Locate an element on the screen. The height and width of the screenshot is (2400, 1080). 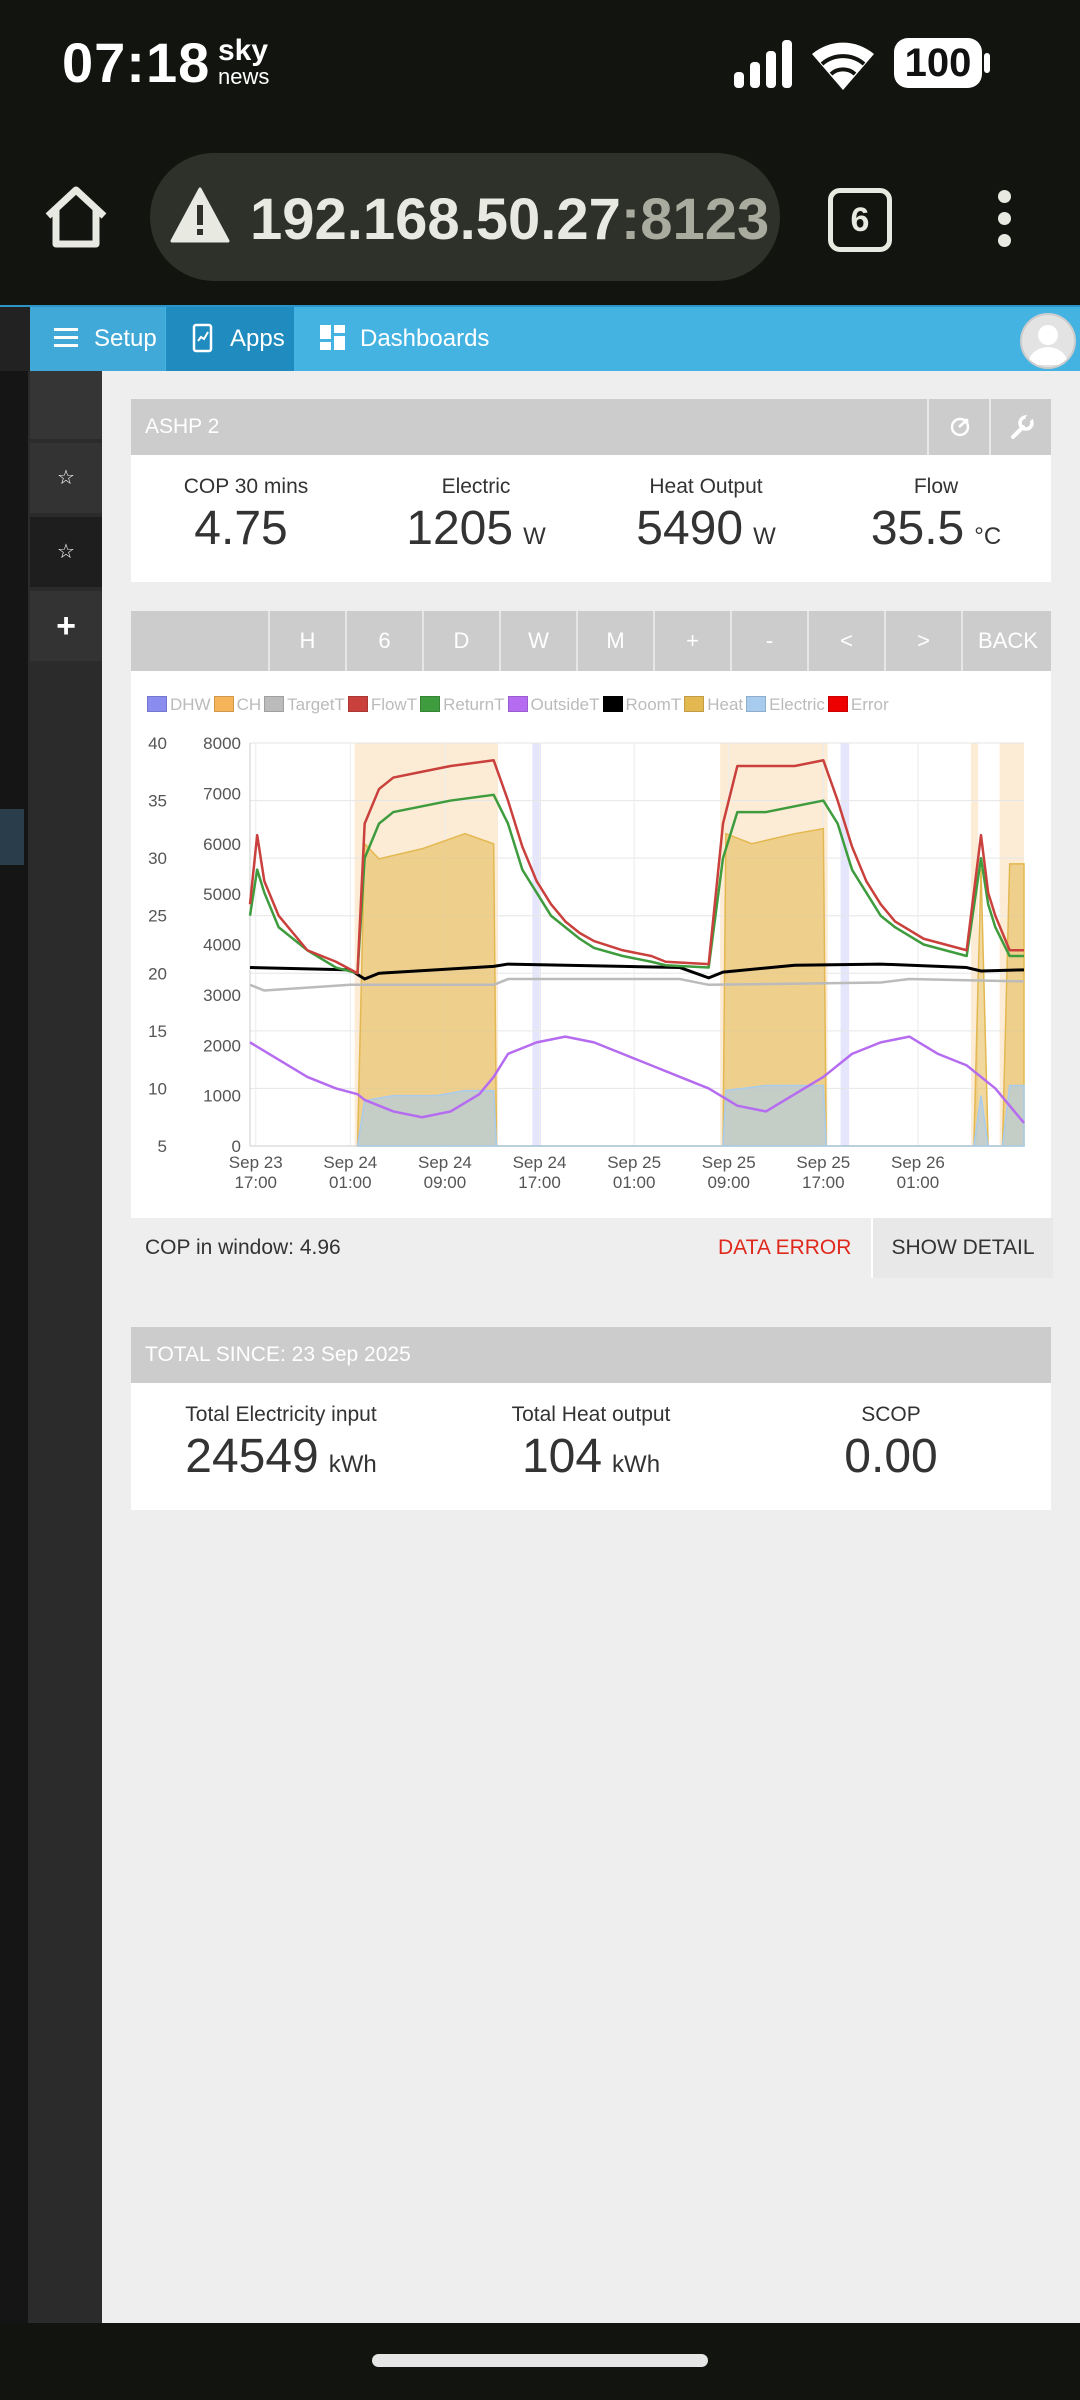
sidebar-item-favourite-1: ☆ is located at coordinates (66, 478).